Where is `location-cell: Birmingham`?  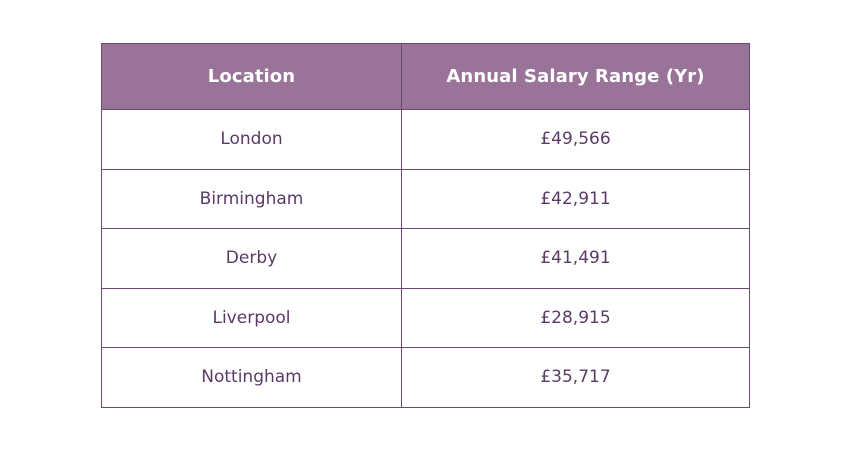 location-cell: Birmingham is located at coordinates (251, 198).